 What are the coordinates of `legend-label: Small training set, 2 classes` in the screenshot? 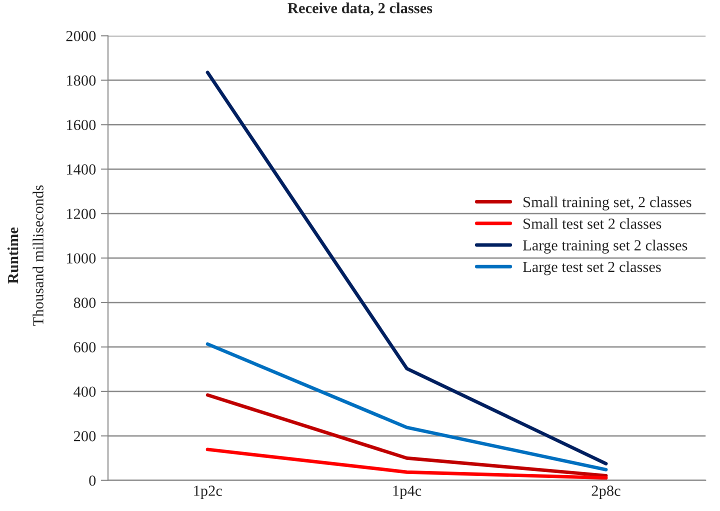 It's located at (608, 203).